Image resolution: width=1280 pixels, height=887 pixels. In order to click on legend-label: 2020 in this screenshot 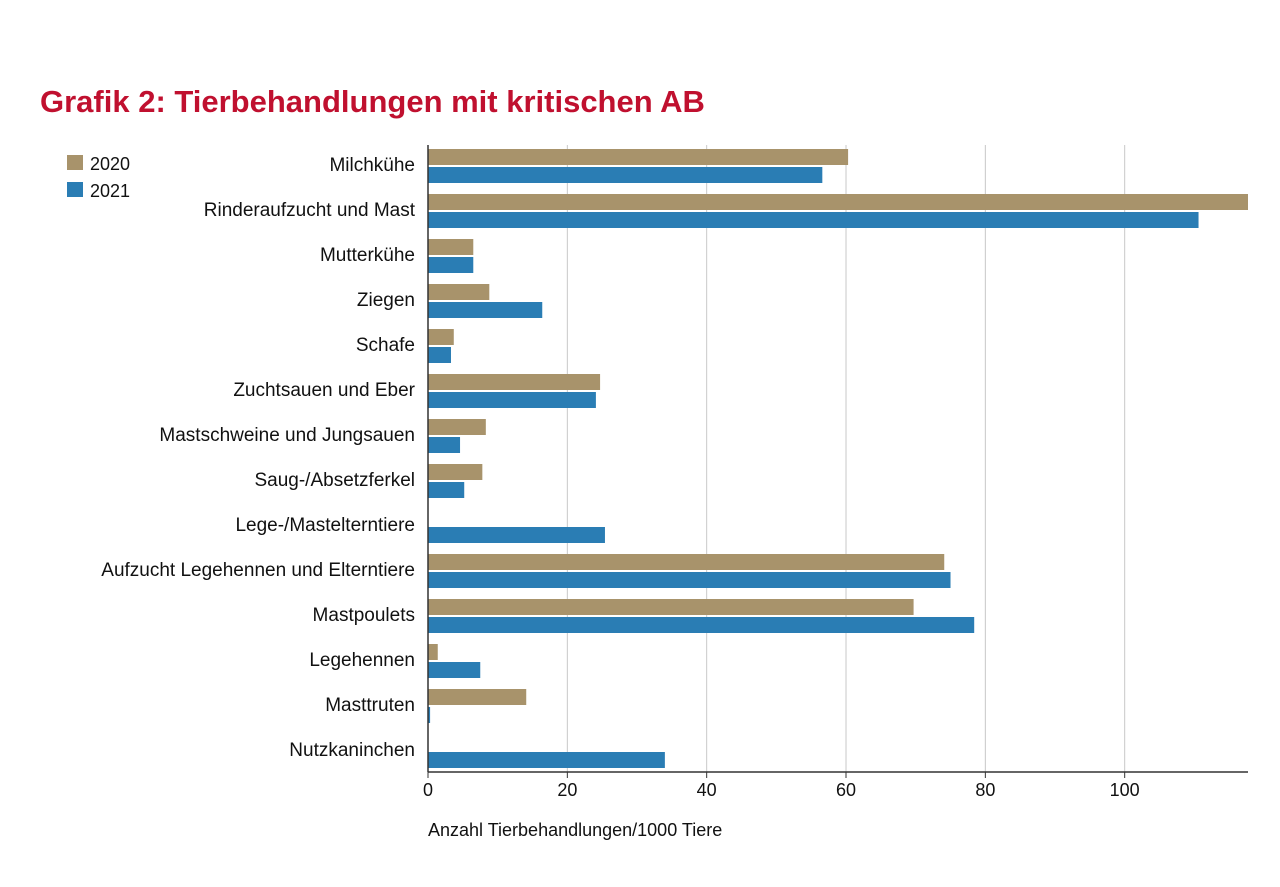, I will do `click(110, 164)`.